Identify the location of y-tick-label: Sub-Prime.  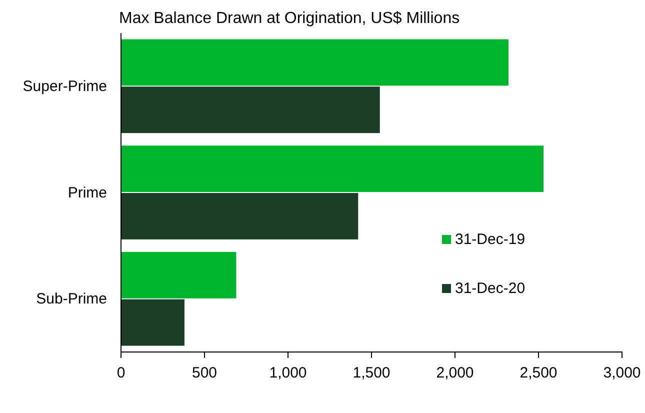
(71, 299).